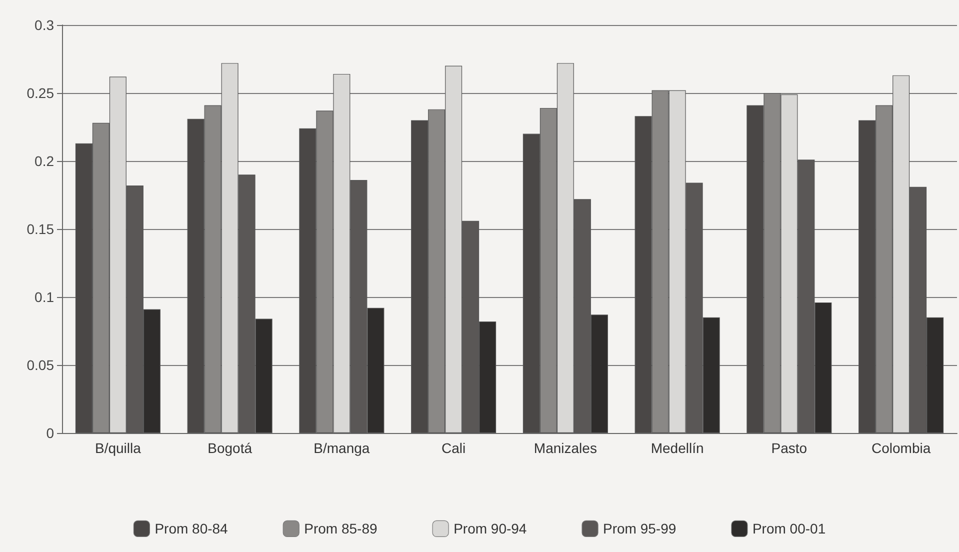 This screenshot has height=552, width=959. Describe the element at coordinates (341, 528) in the screenshot. I see `legend-label: Prom 85-89` at that location.